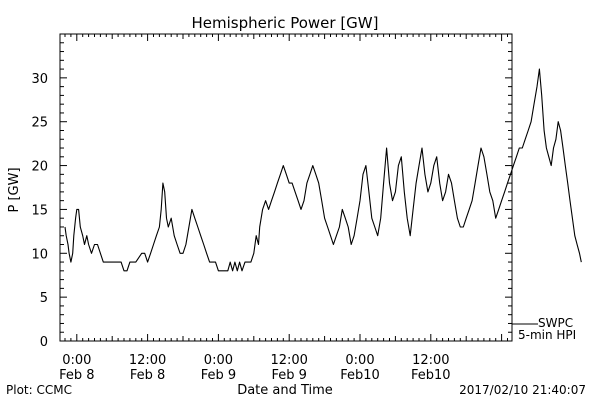 The image size is (600, 400). What do you see at coordinates (14, 189) in the screenshot?
I see `y-axis-label: P [GW]` at bounding box center [14, 189].